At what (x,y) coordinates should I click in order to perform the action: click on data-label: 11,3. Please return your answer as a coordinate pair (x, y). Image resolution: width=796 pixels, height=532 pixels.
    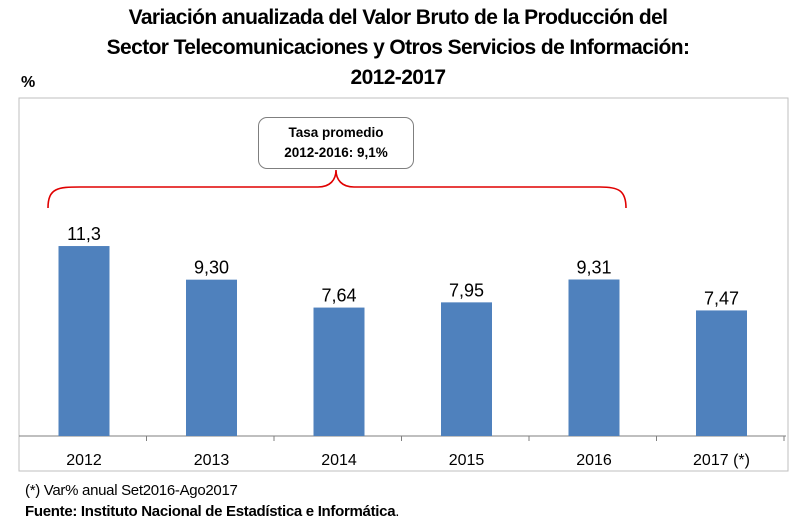
    Looking at the image, I should click on (84, 234).